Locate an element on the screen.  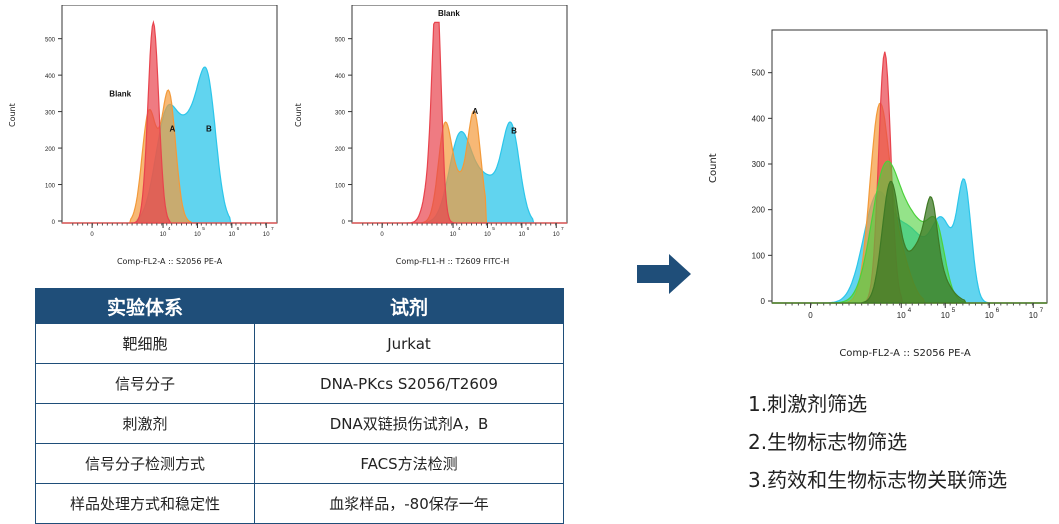
histogram-chart-2: 0 100 200 300 400 500 0 10 4 10 5 10 6 10 7 Blank A B is located at coordinates (440, 127).